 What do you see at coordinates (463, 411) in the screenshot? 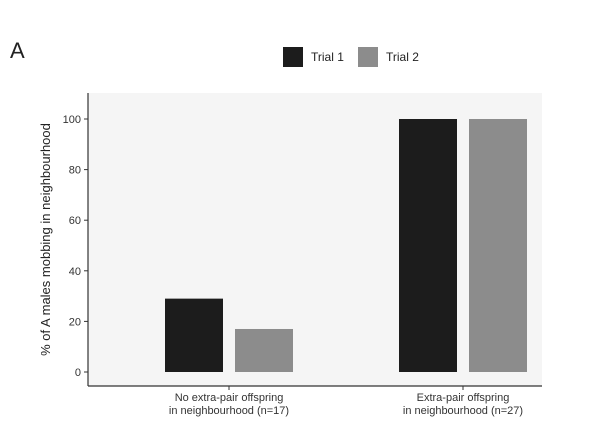
I see `x-category-label-line: in neighbourhood (n=27)` at bounding box center [463, 411].